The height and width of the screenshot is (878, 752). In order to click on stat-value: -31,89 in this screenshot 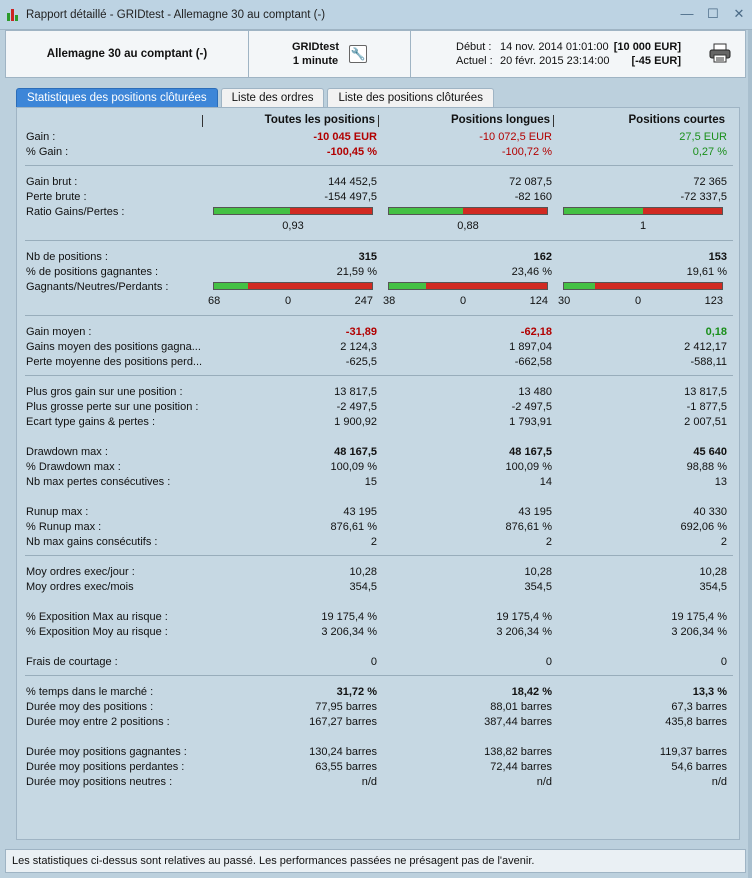, I will do `click(361, 332)`.